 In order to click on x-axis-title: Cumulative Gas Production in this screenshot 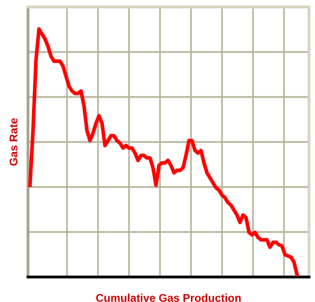, I will do `click(168, 298)`.